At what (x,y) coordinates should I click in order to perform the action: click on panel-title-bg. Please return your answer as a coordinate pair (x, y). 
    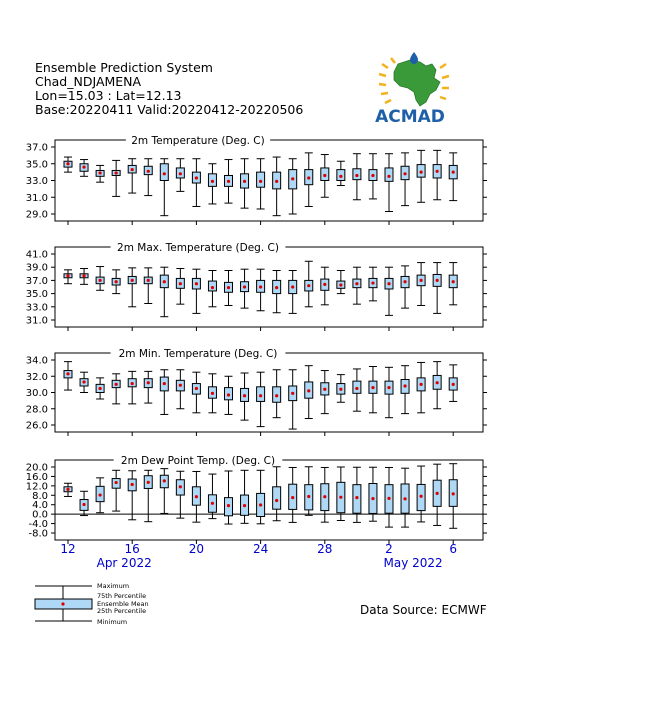
    Looking at the image, I should click on (198, 460).